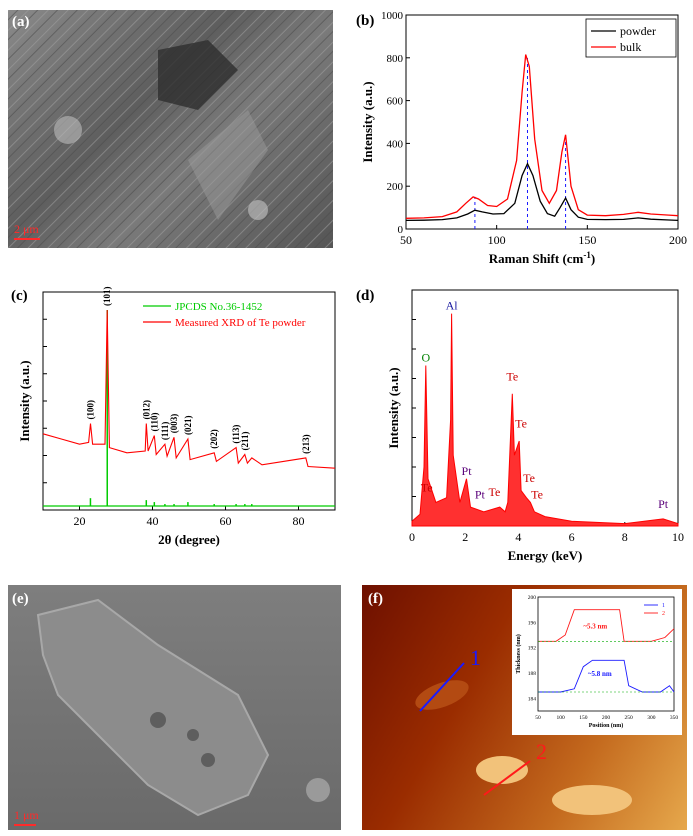 This screenshot has width=693, height=836. I want to click on inset-x-tick-label: 350, so click(674, 718).